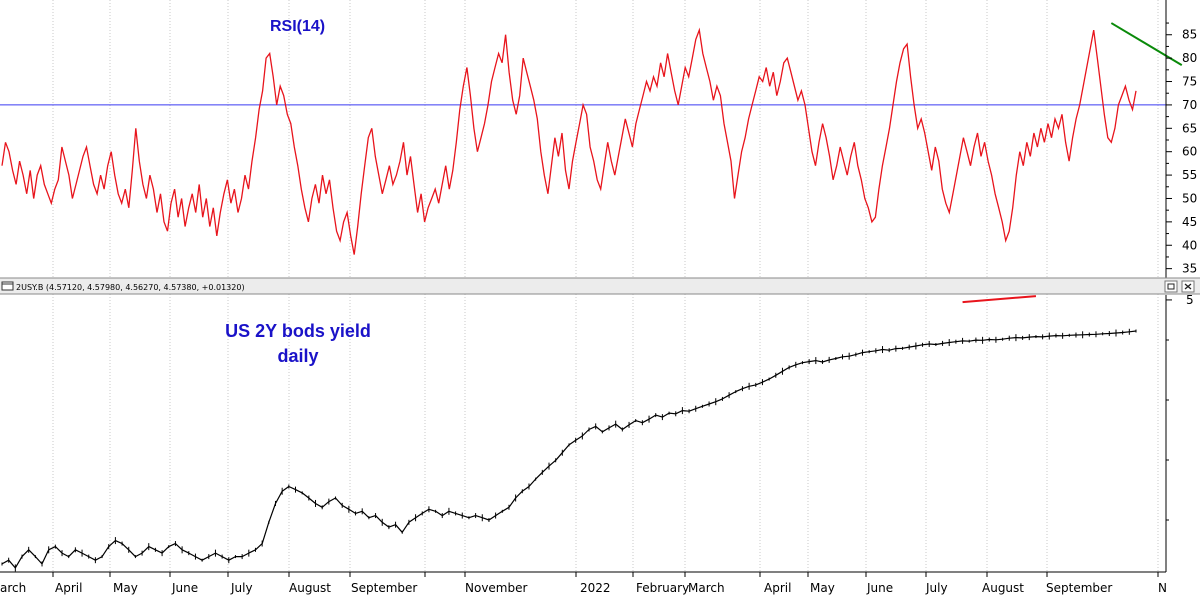 This screenshot has height=599, width=1200. What do you see at coordinates (297, 356) in the screenshot?
I see `yield-title-line-2: daily` at bounding box center [297, 356].